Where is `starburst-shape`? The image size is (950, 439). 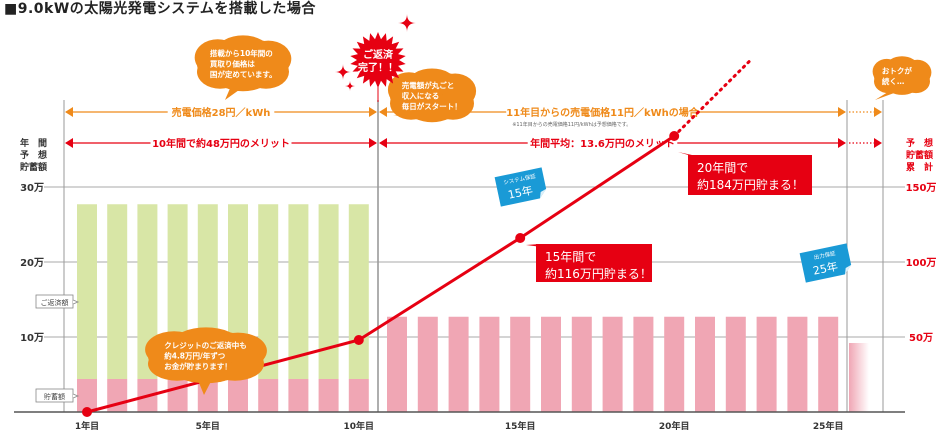 starburst-shape is located at coordinates (378, 60).